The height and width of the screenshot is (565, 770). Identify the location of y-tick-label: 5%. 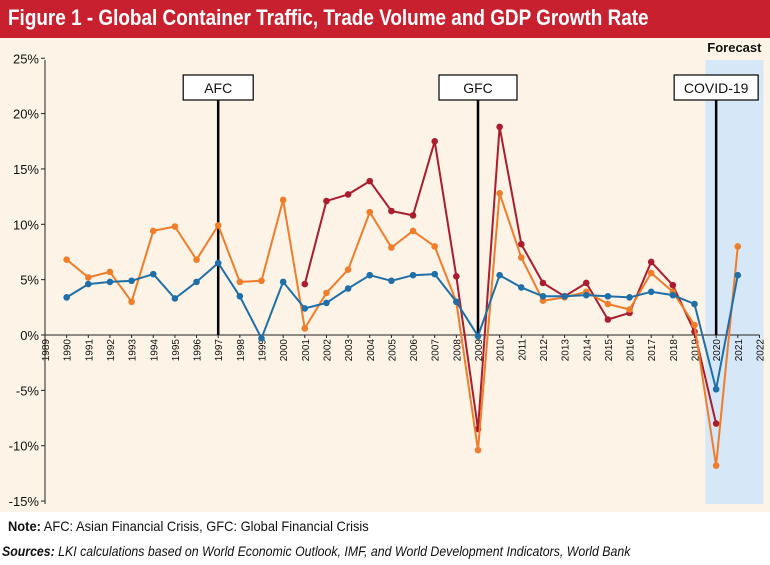
(29, 280).